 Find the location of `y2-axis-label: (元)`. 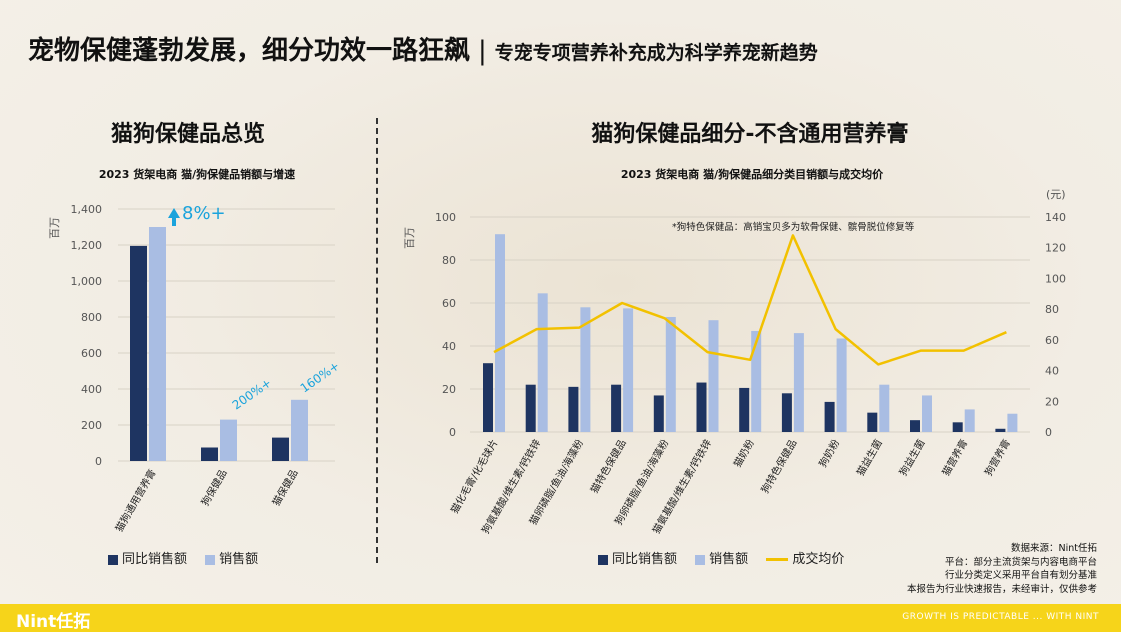

y2-axis-label: (元) is located at coordinates (1056, 194).